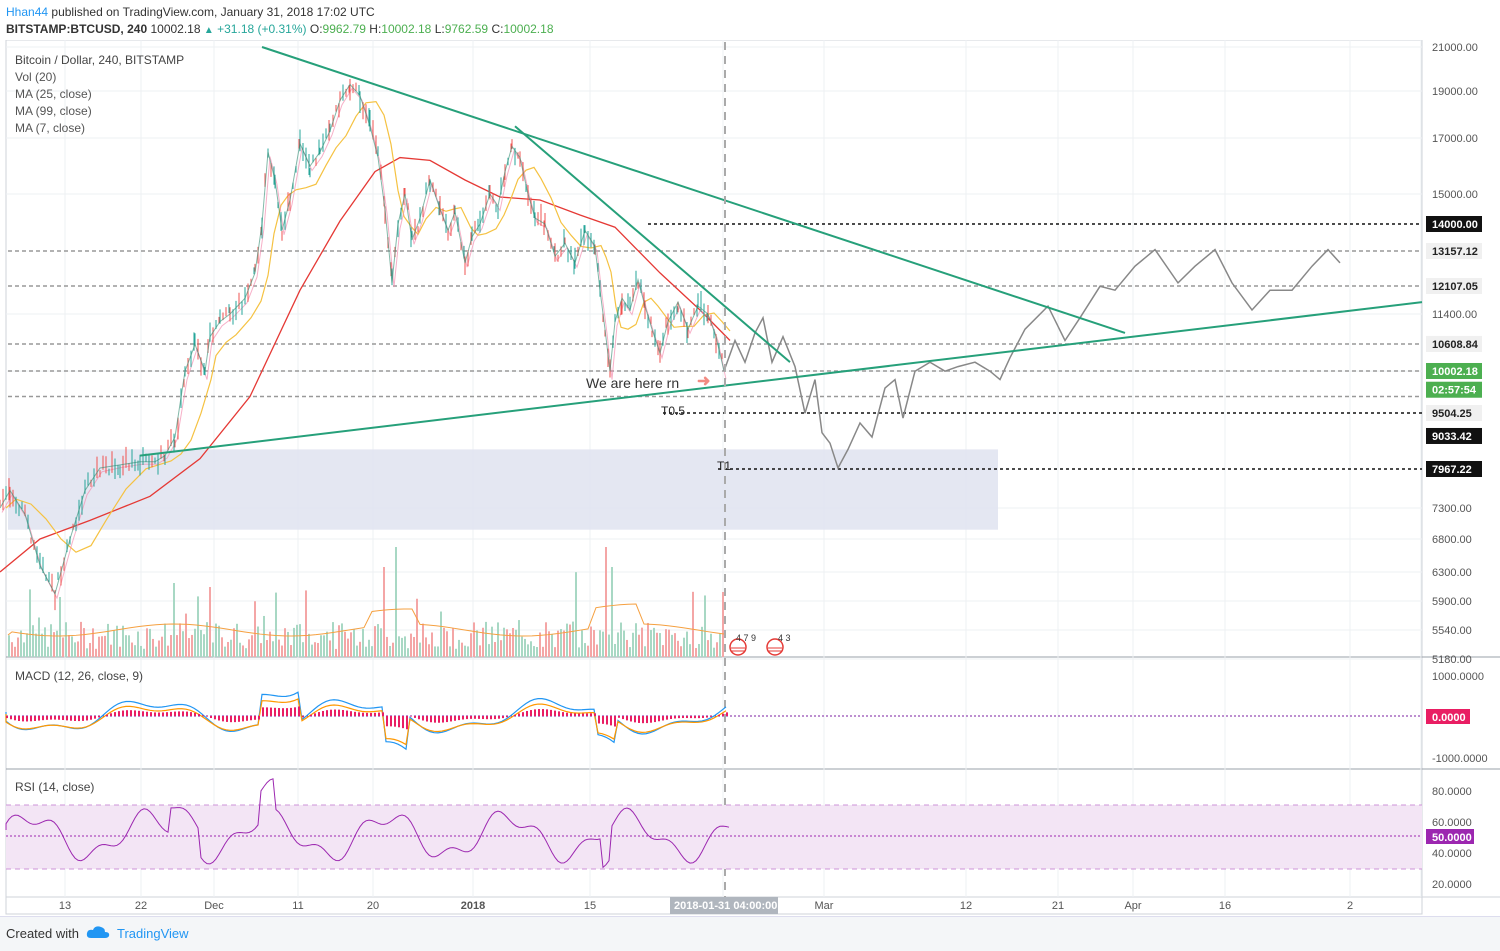  I want to click on price-tick-9: 5900.00, so click(1452, 602).